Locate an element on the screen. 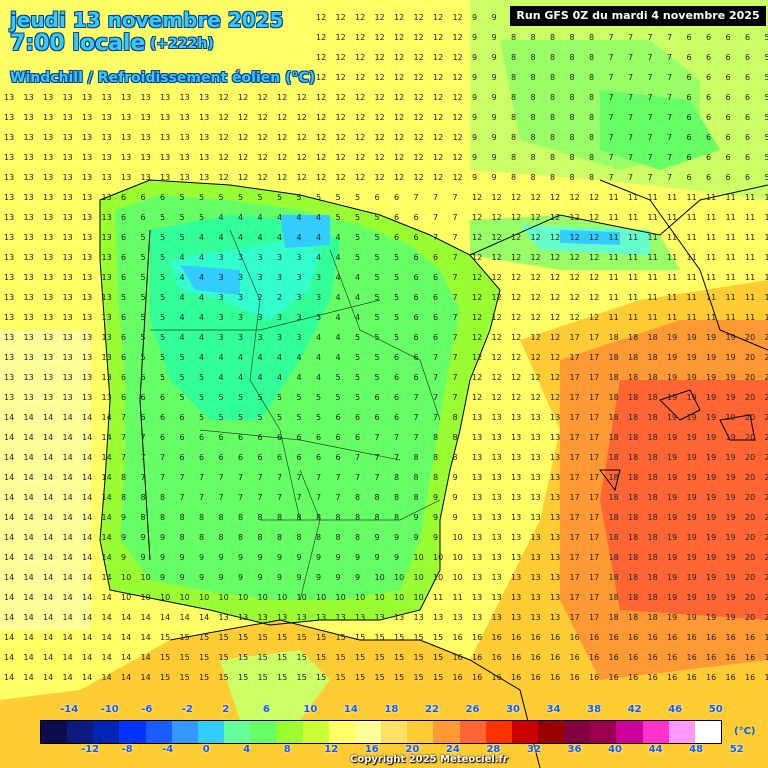 The height and width of the screenshot is (768, 768). legend-swatch is located at coordinates (341, 732).